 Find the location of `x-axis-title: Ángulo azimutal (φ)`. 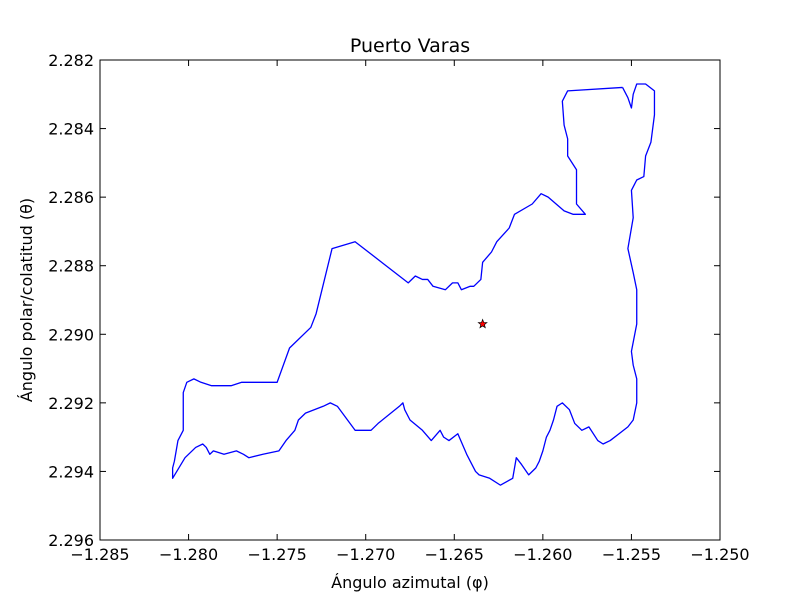

x-axis-title: Ángulo azimutal (φ) is located at coordinates (410, 582).